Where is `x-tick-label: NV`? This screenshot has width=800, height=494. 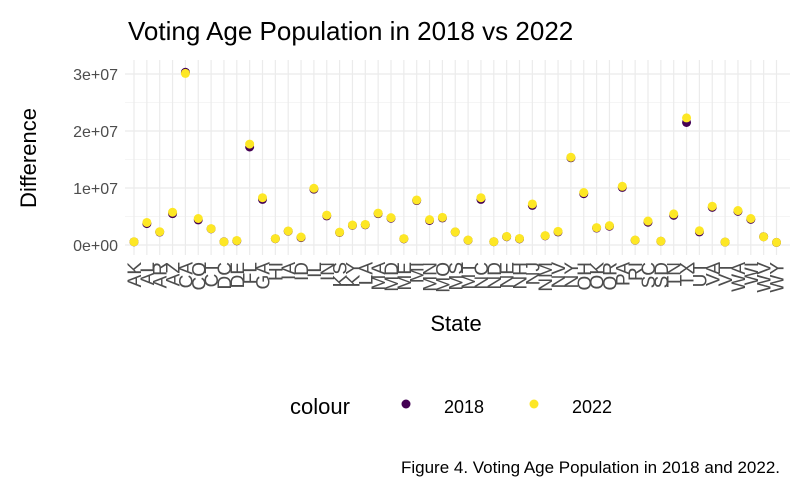
x-tick-label: NV is located at coordinates (559, 275).